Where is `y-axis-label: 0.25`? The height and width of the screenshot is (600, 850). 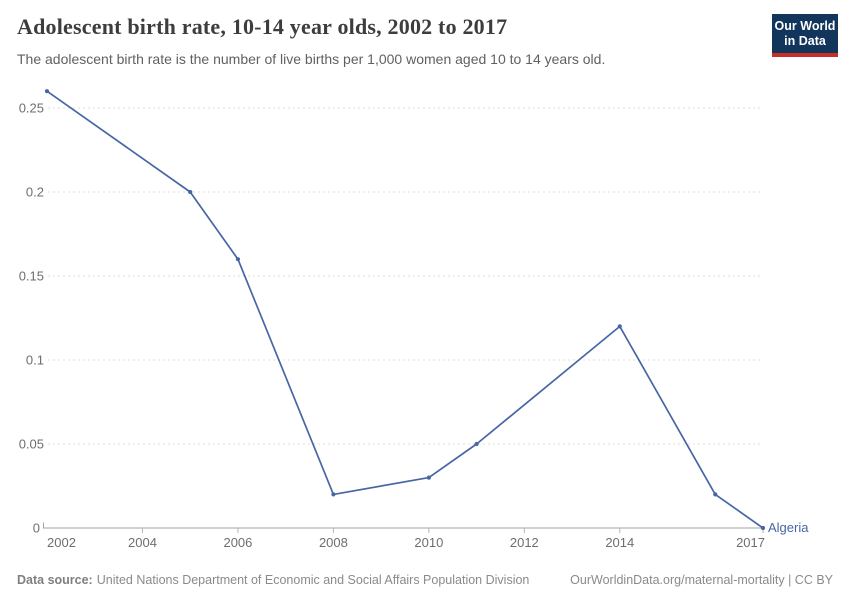
y-axis-label: 0.25 is located at coordinates (31, 108).